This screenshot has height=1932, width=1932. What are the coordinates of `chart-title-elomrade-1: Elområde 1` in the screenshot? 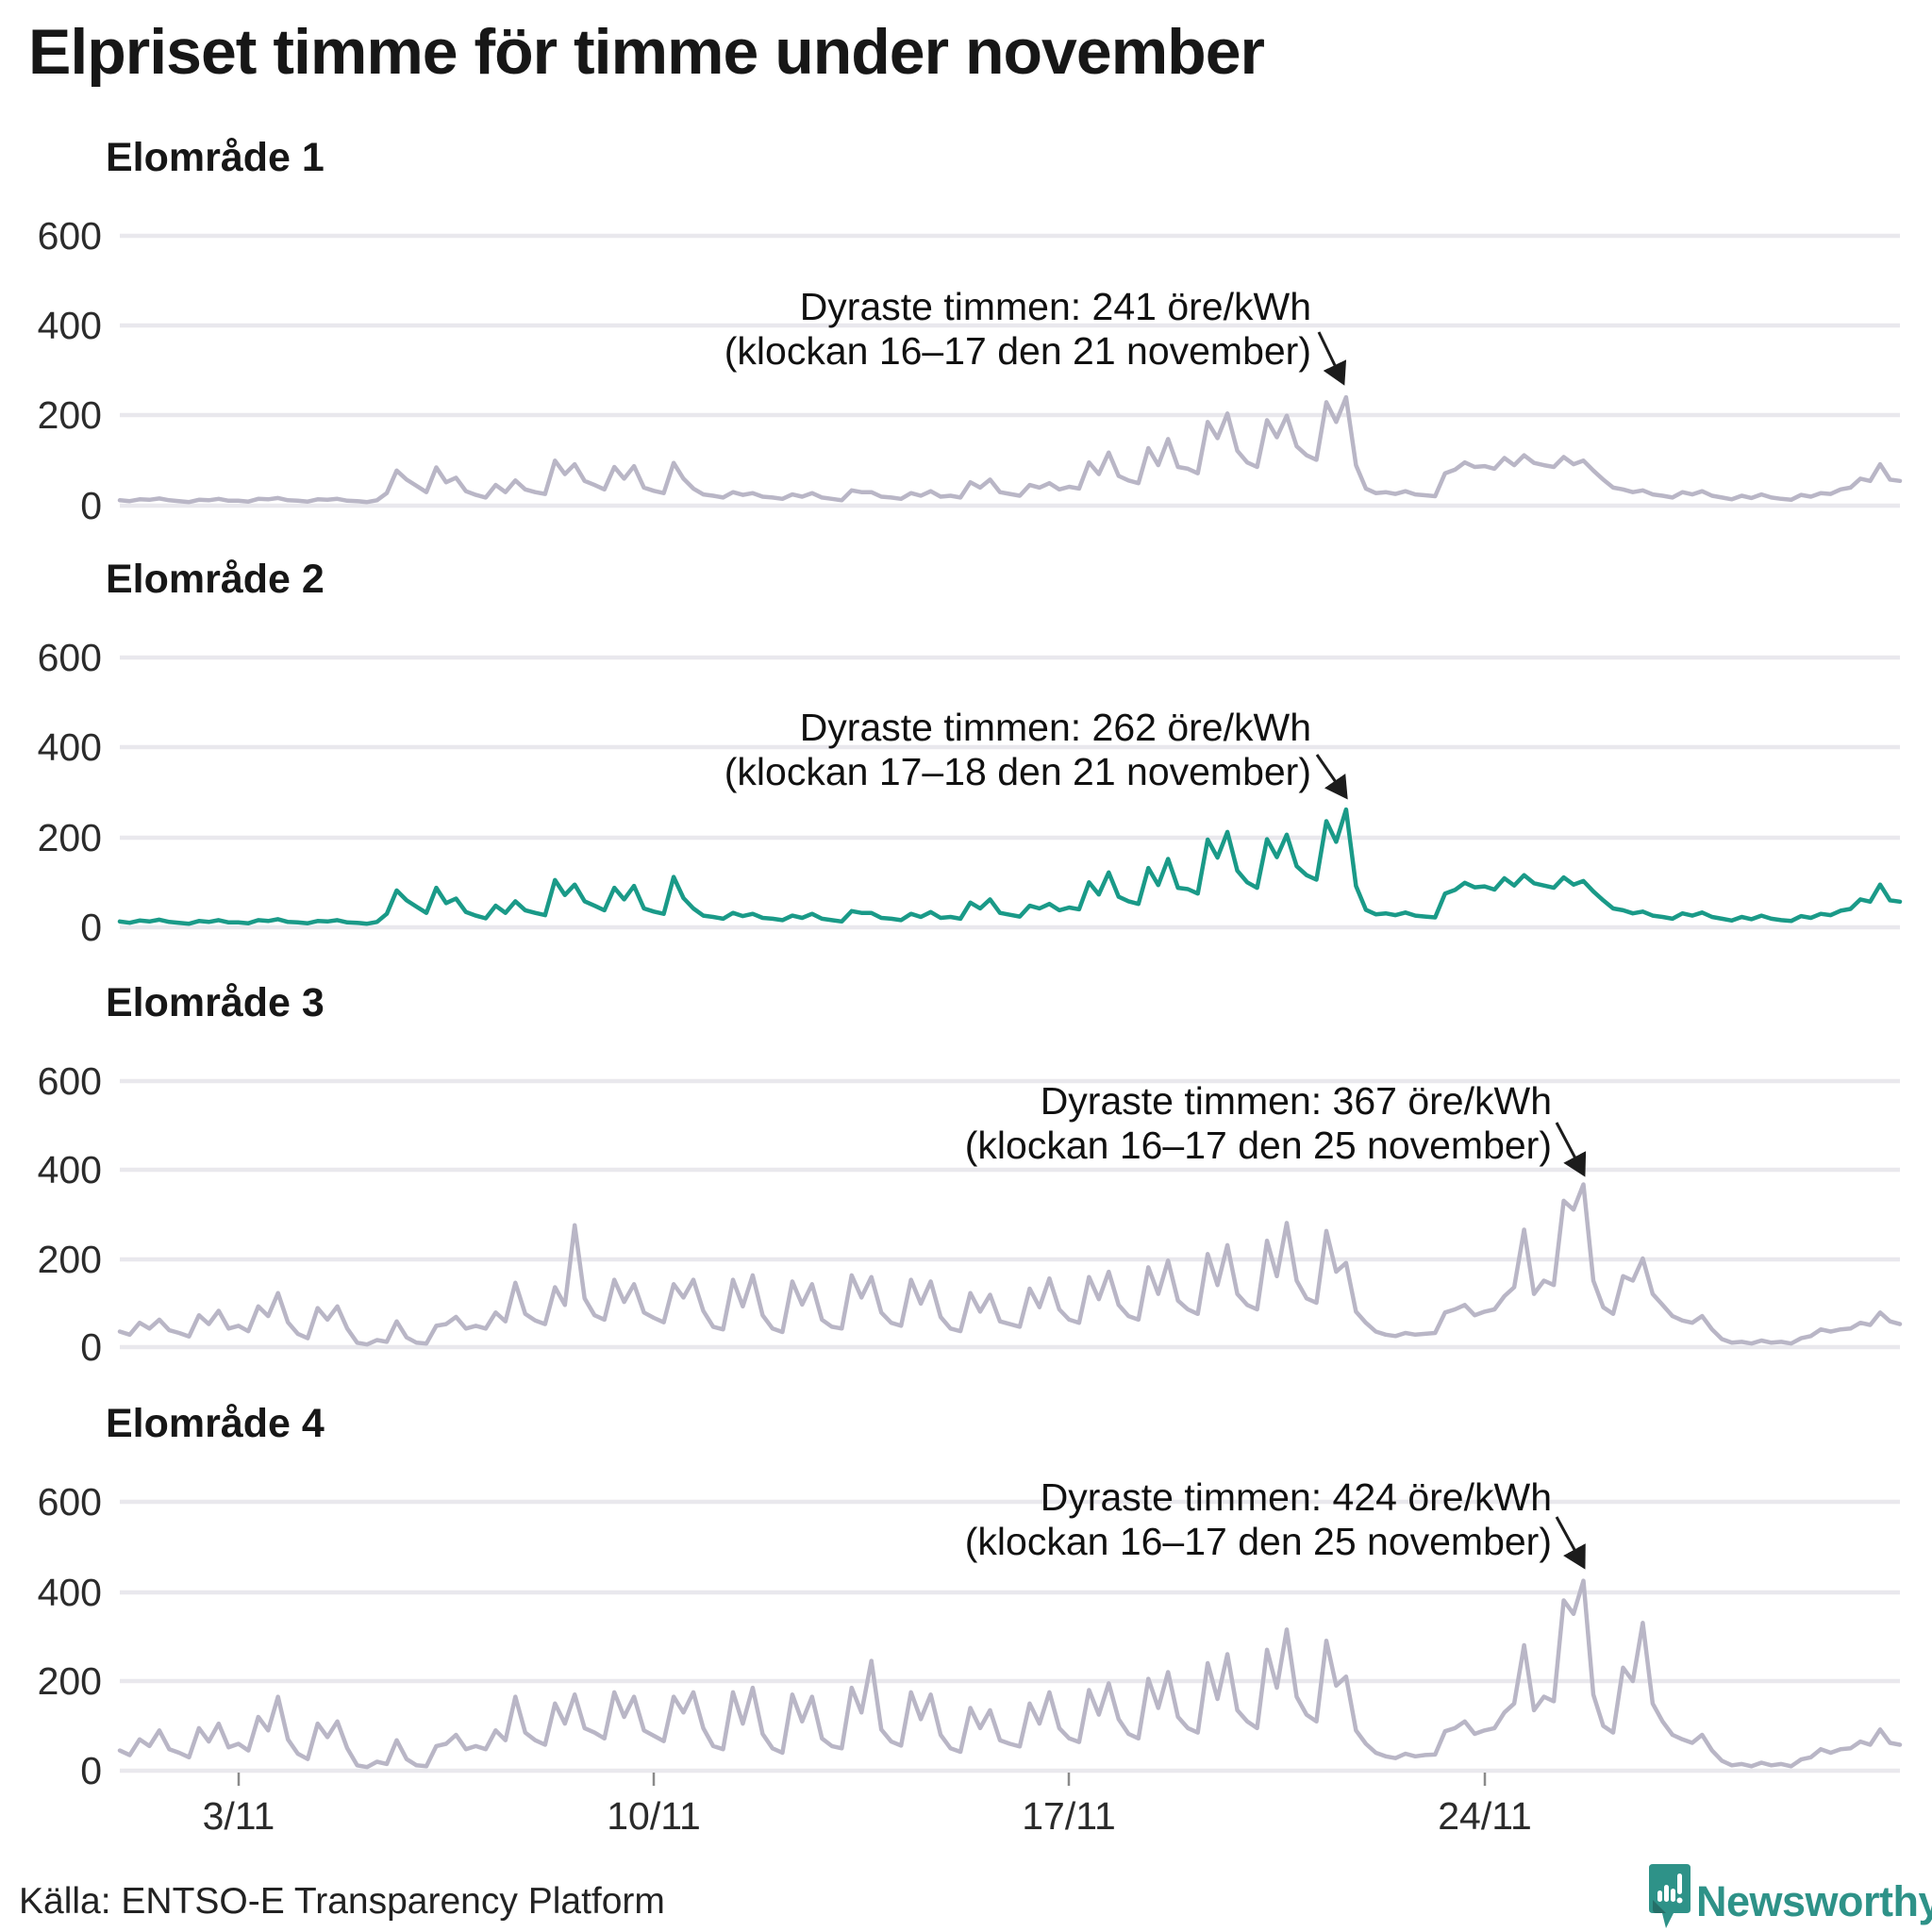 It's located at (216, 157).